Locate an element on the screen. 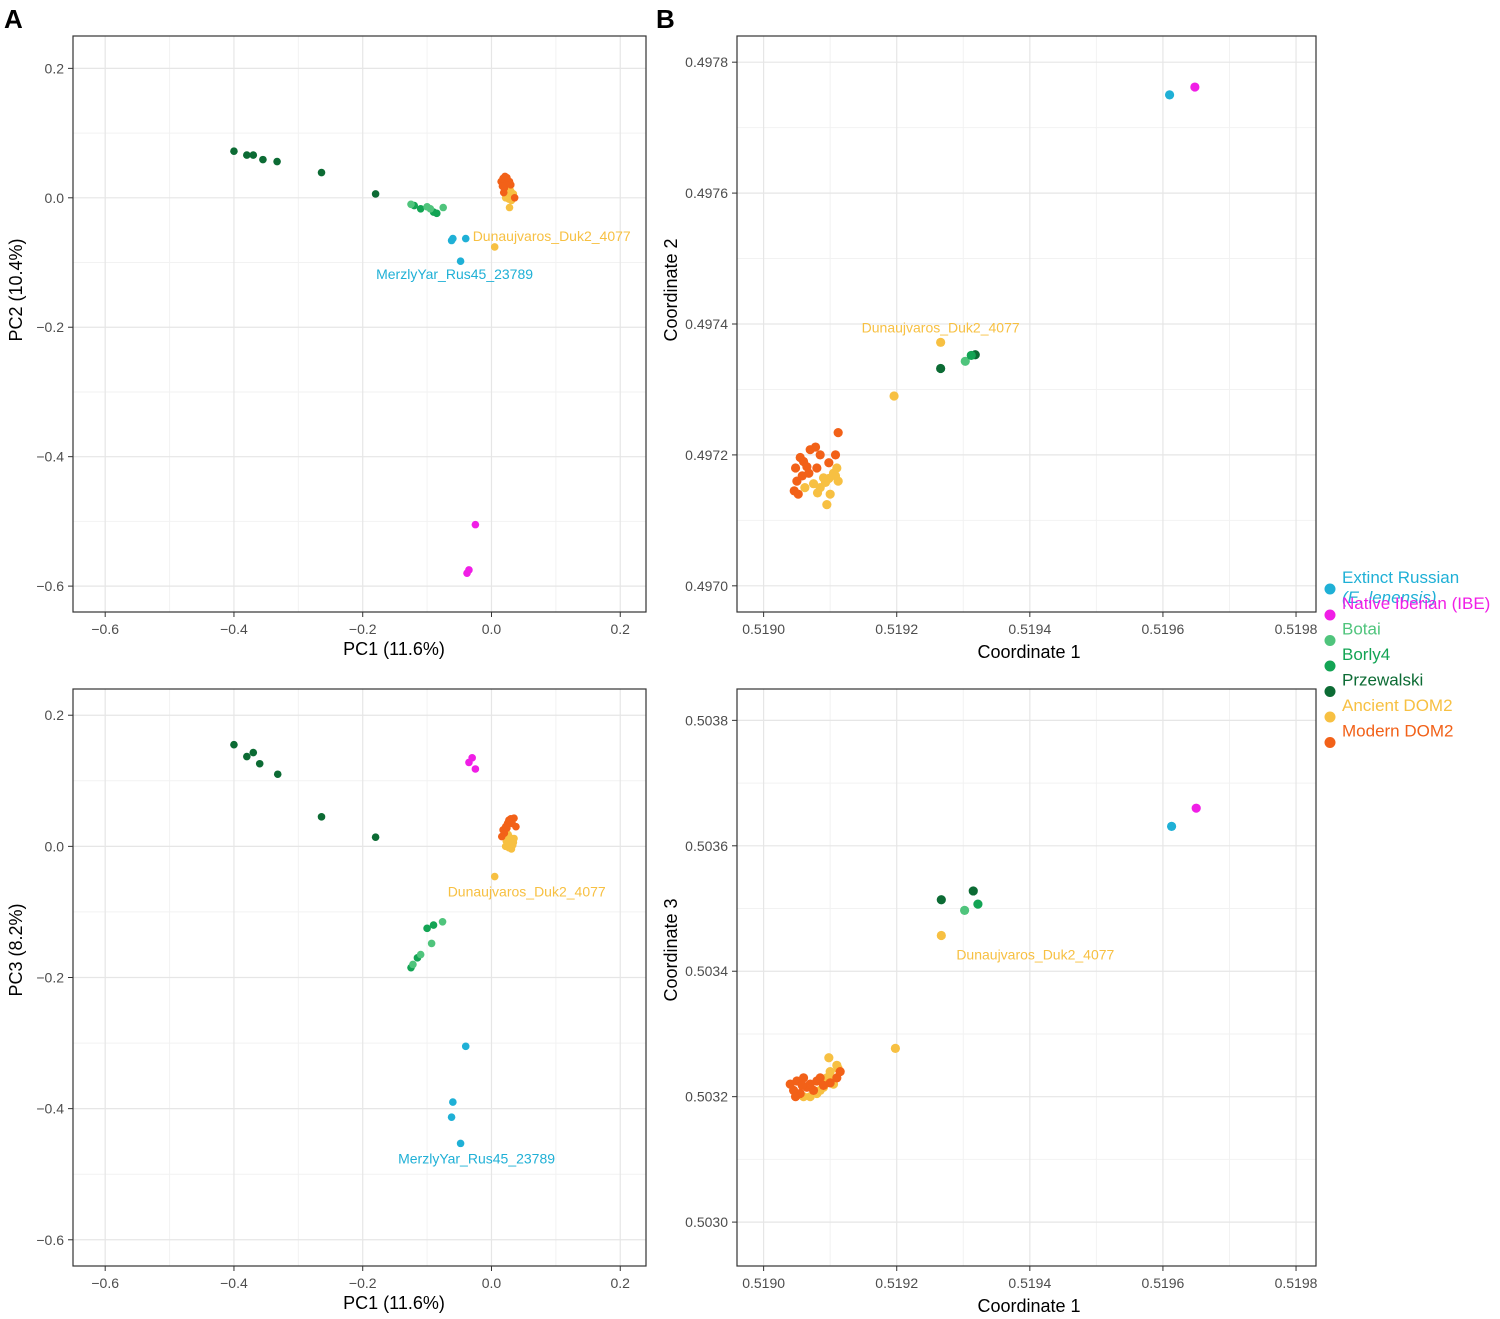  point-annotation: MerzlyYar_Rus45_23789 is located at coordinates (476, 1158).